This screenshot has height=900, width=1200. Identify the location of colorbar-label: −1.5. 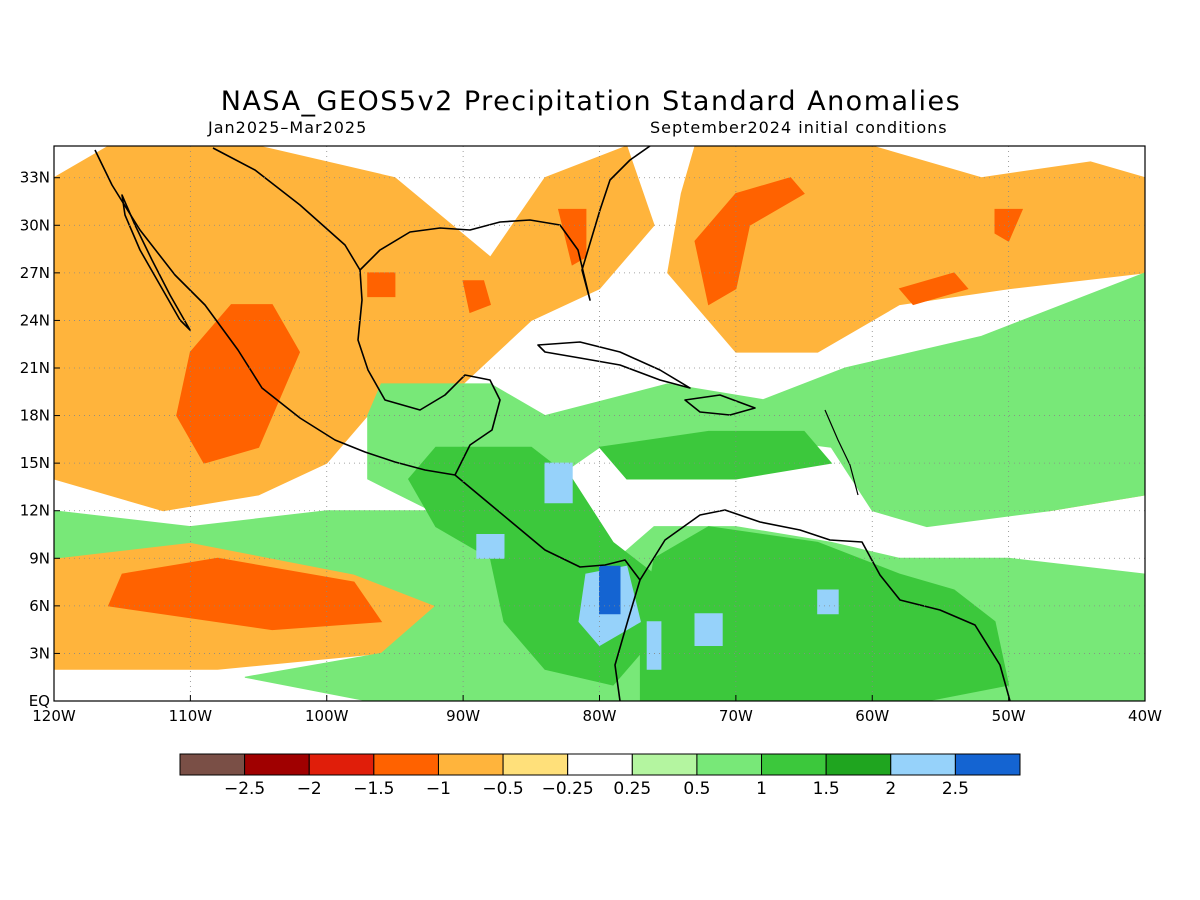
(373, 789).